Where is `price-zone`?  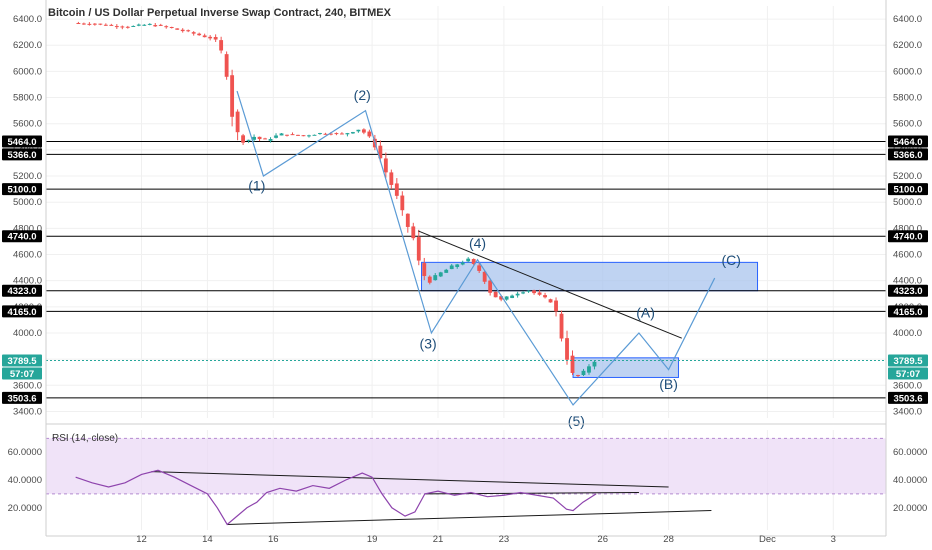
price-zone is located at coordinates (590, 276).